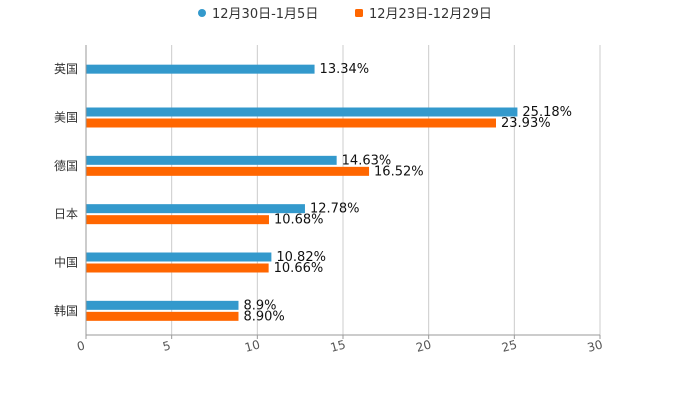 This screenshot has width=700, height=400. Describe the element at coordinates (430, 14) in the screenshot. I see `legend-label-1: 12月23日-12月29日` at that location.